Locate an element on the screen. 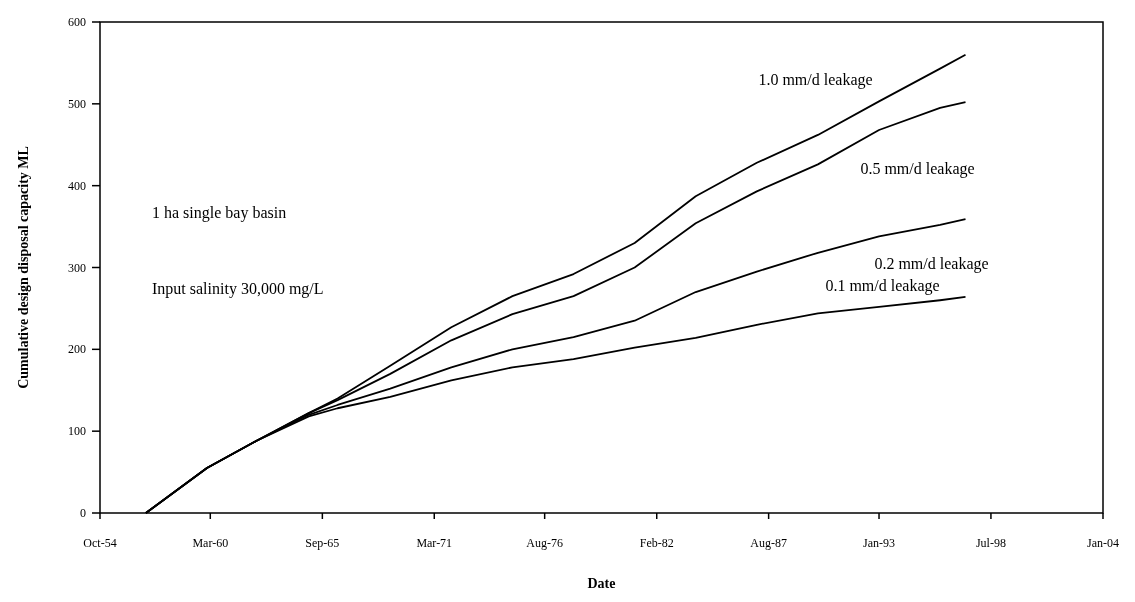  series-label: 0.5 mm/d leakage is located at coordinates (917, 169).